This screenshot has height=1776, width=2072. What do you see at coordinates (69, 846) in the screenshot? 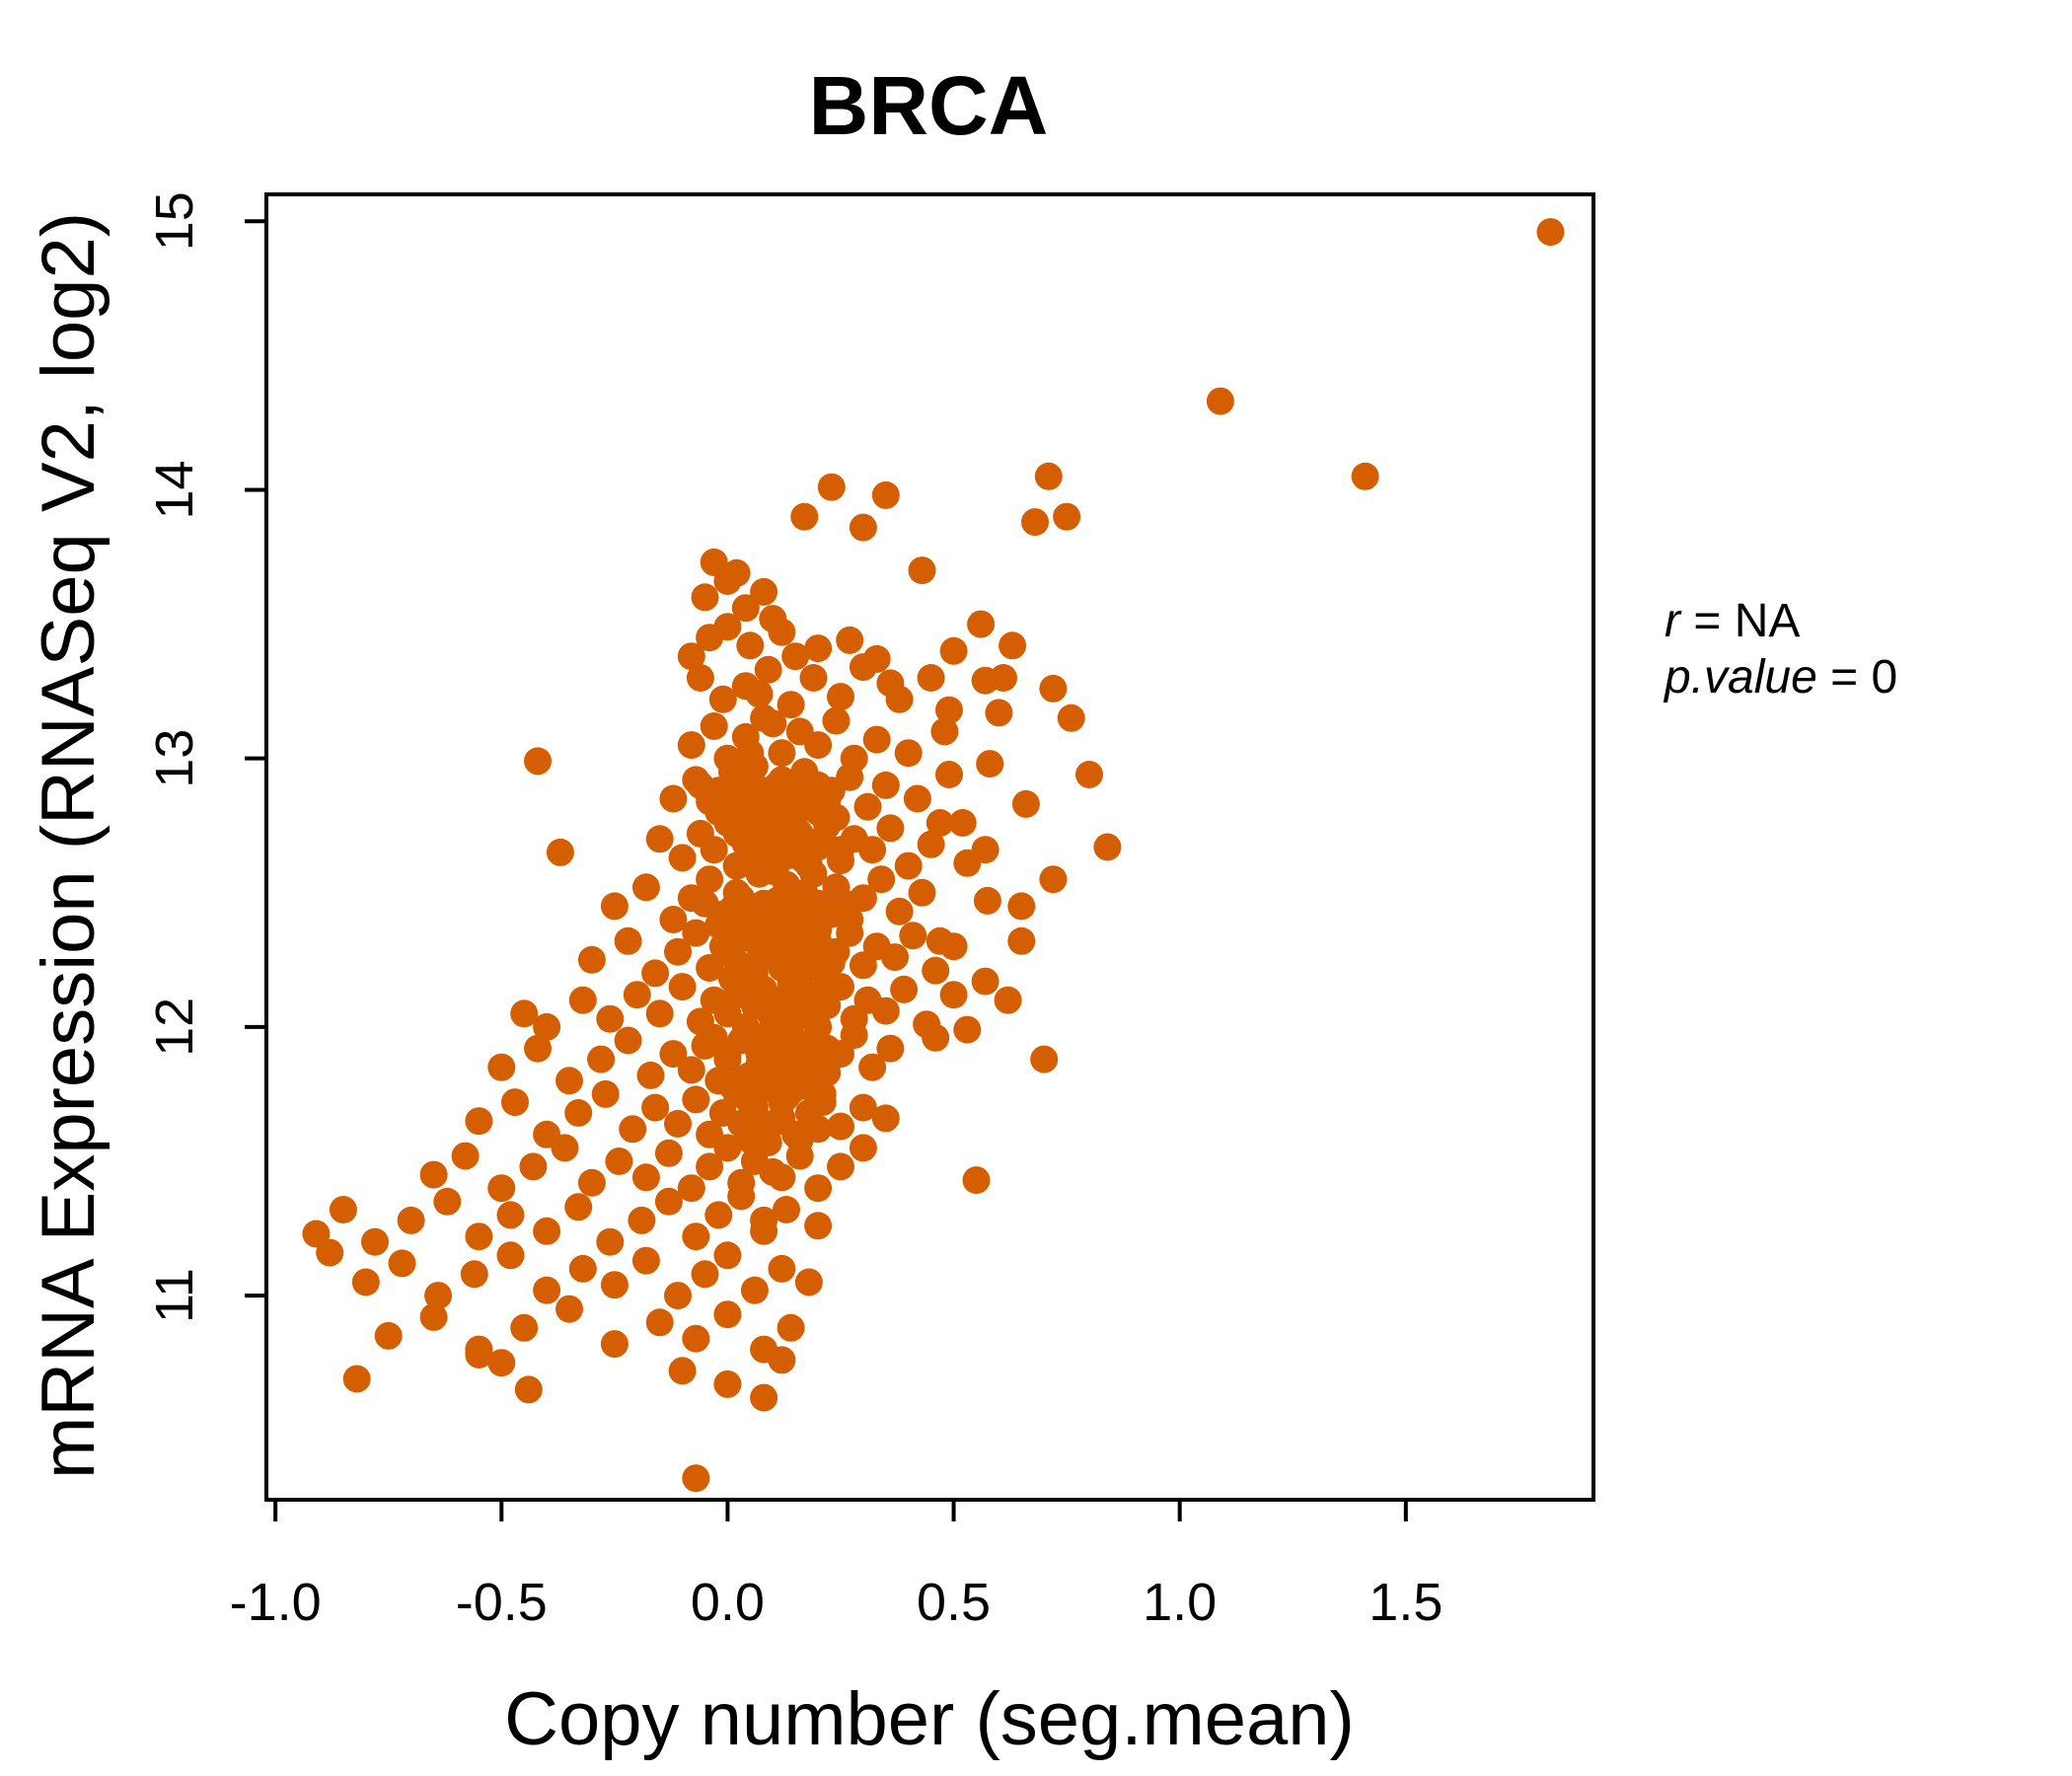
I see `y-axis-title: mRNA Expression (RNASeq V2, log2)` at bounding box center [69, 846].